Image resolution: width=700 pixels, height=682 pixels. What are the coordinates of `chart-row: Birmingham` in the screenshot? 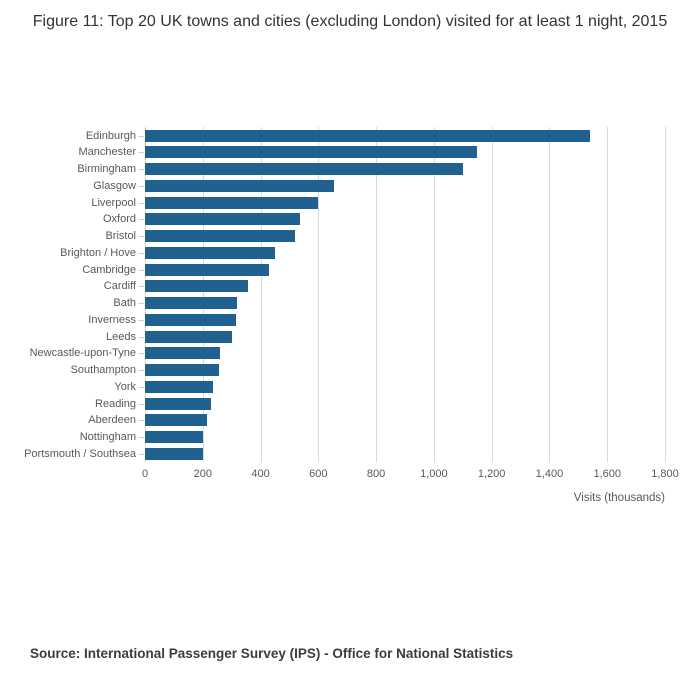 It's located at (371, 169).